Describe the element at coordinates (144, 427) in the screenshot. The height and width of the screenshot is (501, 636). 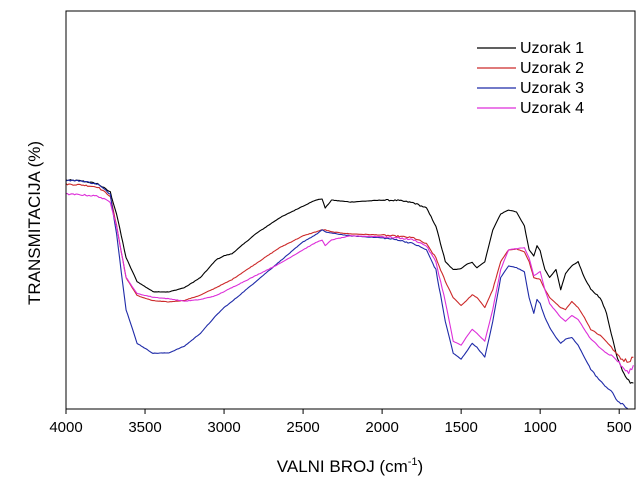
I see `x-tick-label: 3500` at that location.